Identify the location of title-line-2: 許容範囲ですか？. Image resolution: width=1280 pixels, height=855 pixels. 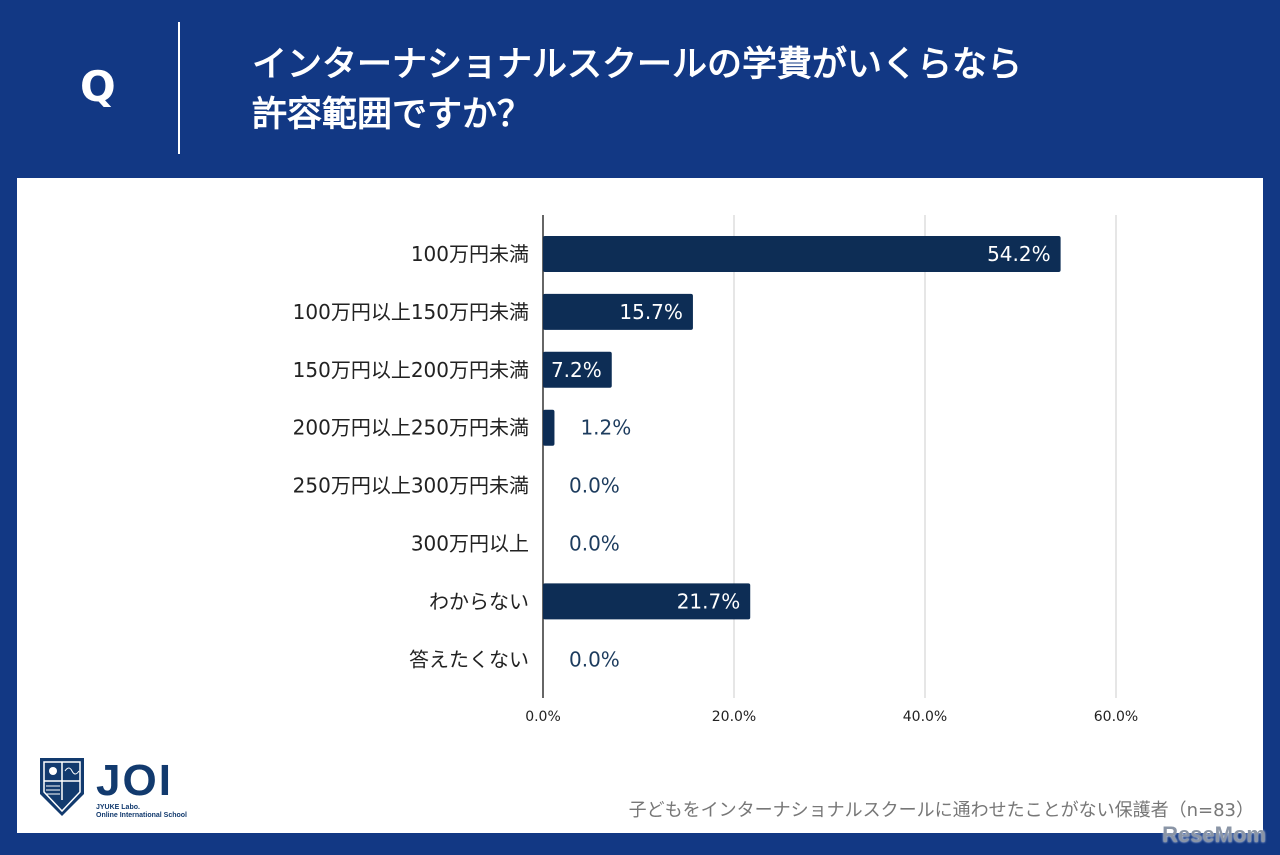
(392, 115).